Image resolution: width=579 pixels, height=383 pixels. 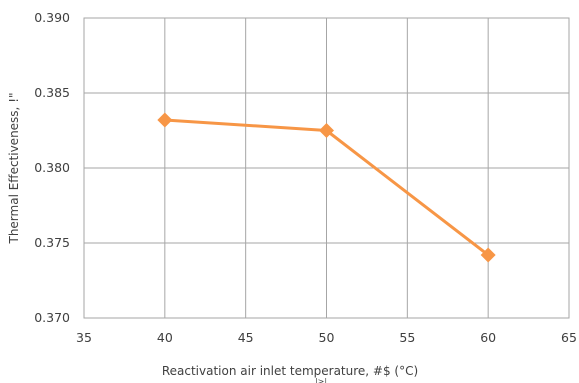 What do you see at coordinates (52, 242) in the screenshot?
I see `y-tick-label: 0.375` at bounding box center [52, 242].